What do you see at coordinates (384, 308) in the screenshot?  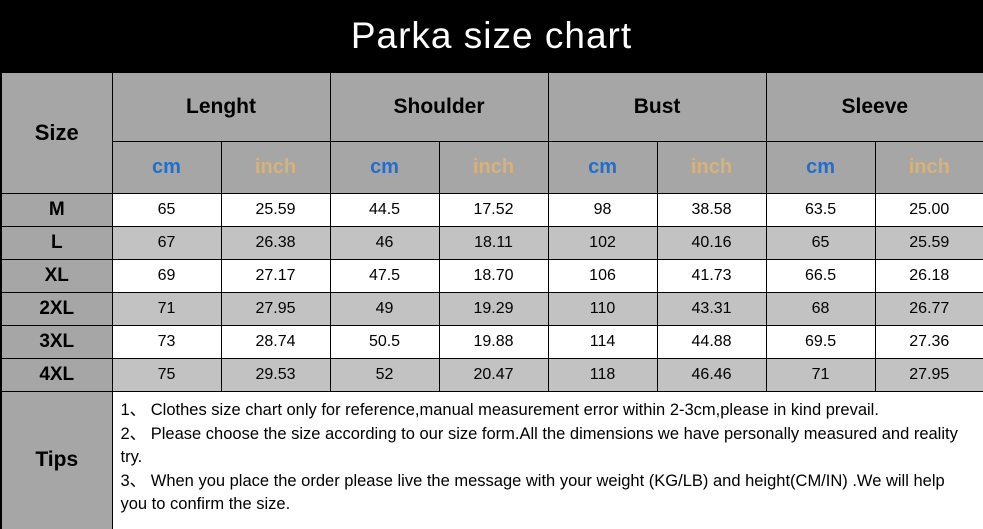 I see `value-cell: 49` at bounding box center [384, 308].